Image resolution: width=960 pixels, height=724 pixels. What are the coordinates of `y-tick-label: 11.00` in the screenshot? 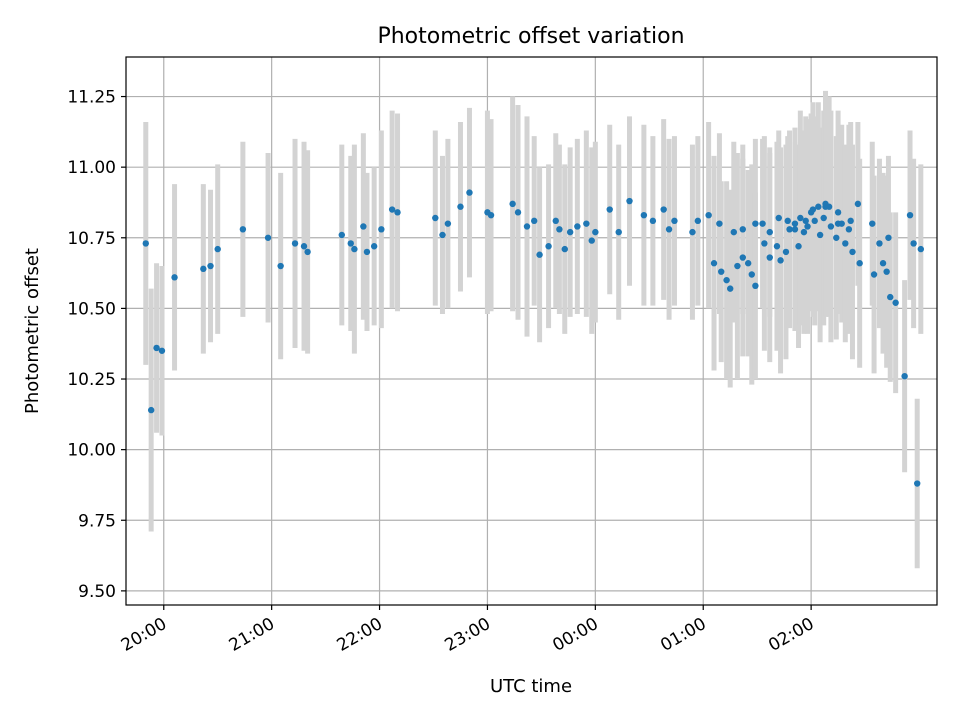 It's located at (91, 168).